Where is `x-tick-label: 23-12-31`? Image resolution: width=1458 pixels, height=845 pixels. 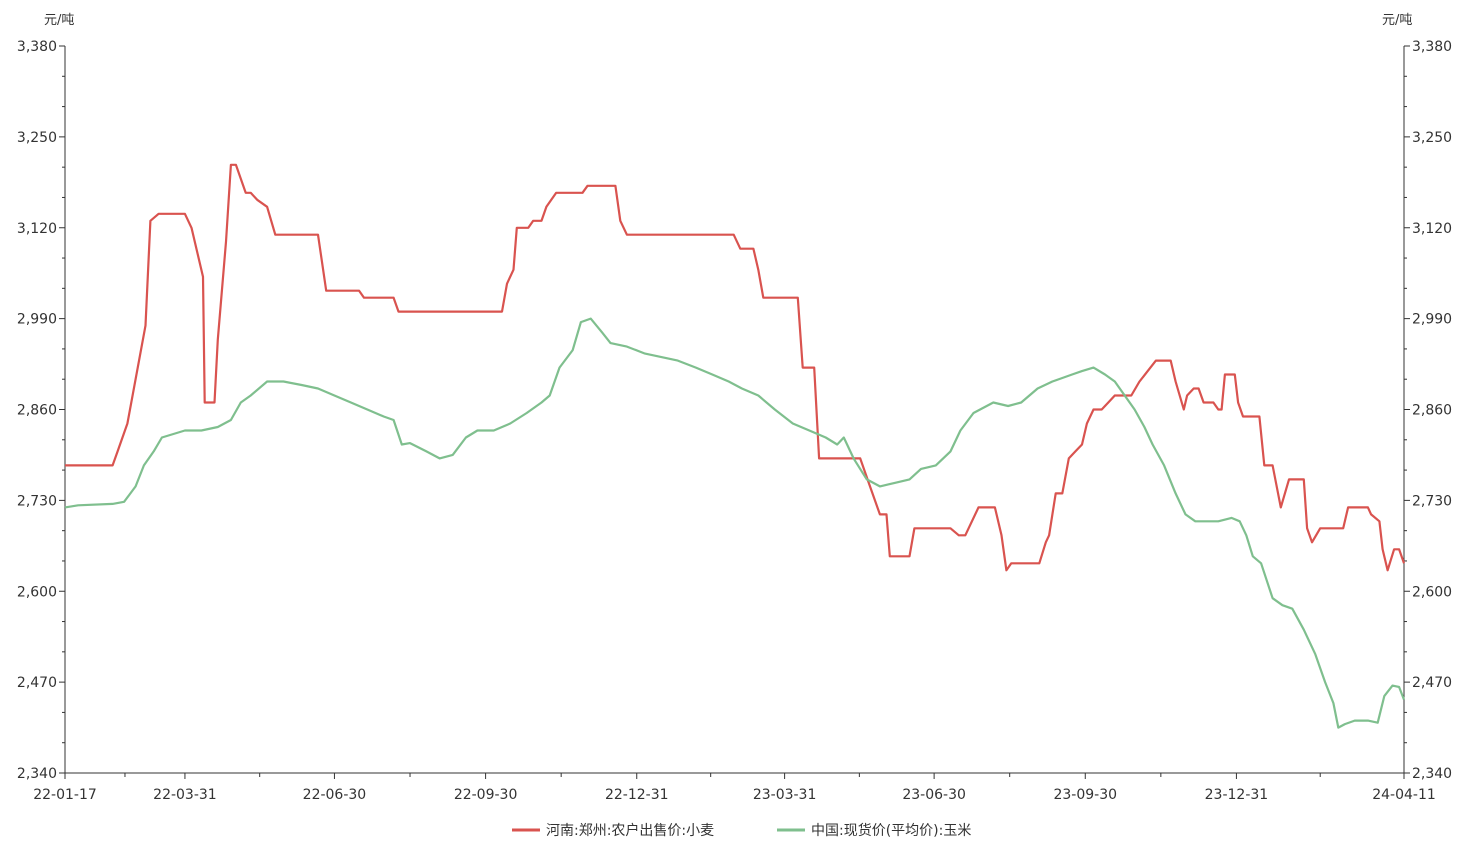
x-tick-label: 23-12-31 is located at coordinates (1237, 795).